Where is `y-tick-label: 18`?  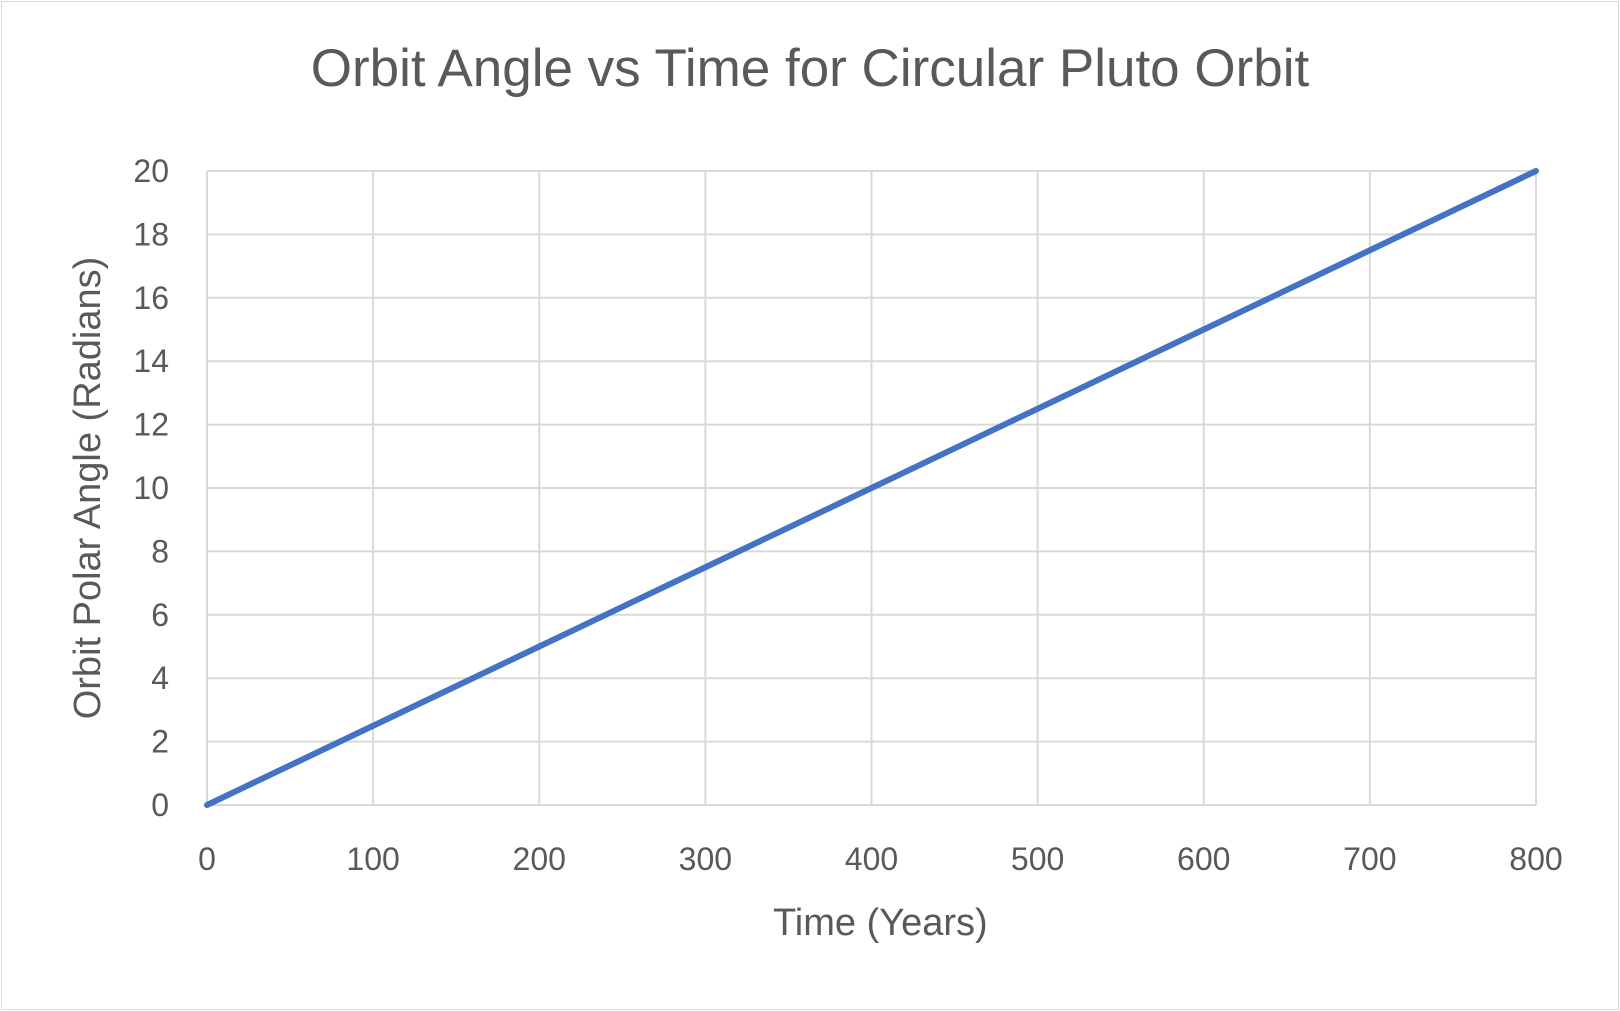 y-tick-label: 18 is located at coordinates (151, 234).